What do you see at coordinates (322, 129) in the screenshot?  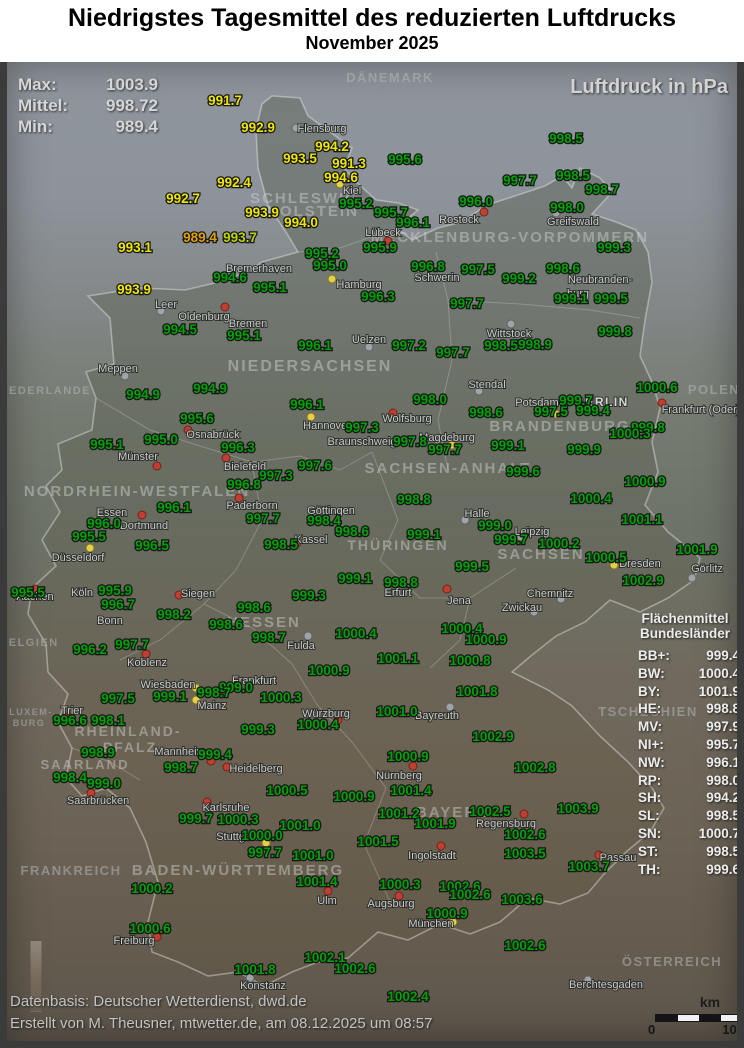 I see `city-label: Flensburg` at bounding box center [322, 129].